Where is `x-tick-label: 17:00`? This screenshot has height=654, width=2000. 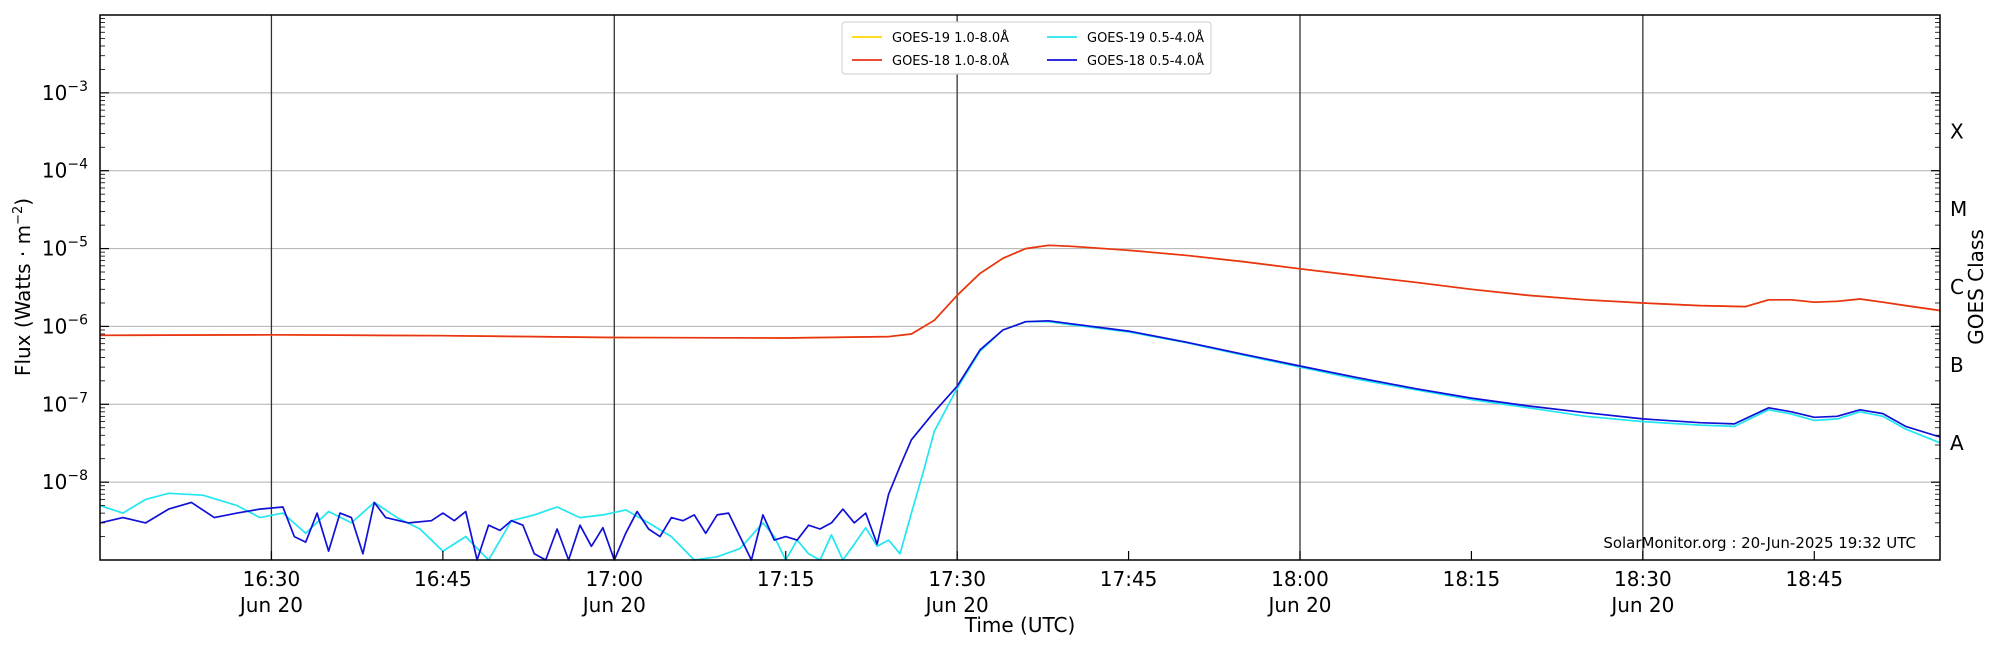
x-tick-label: 17:00 is located at coordinates (614, 579).